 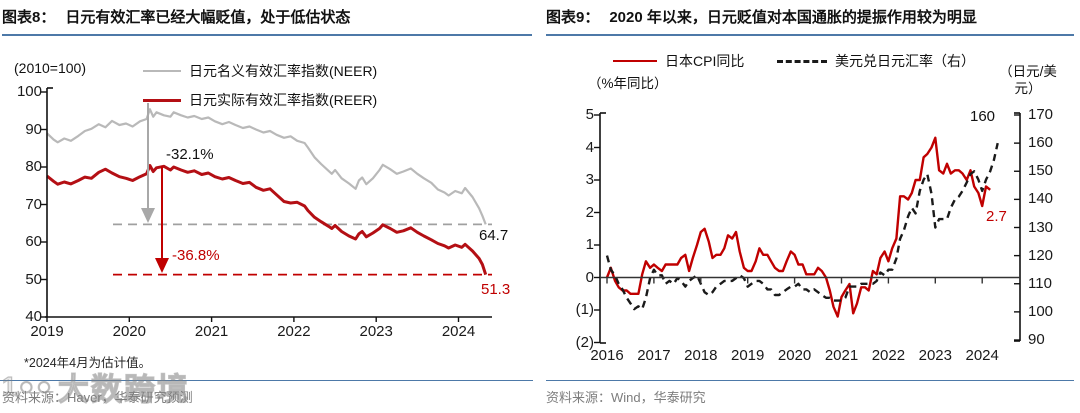 I want to click on right-figure-label: 图表9：, so click(x=573, y=17).